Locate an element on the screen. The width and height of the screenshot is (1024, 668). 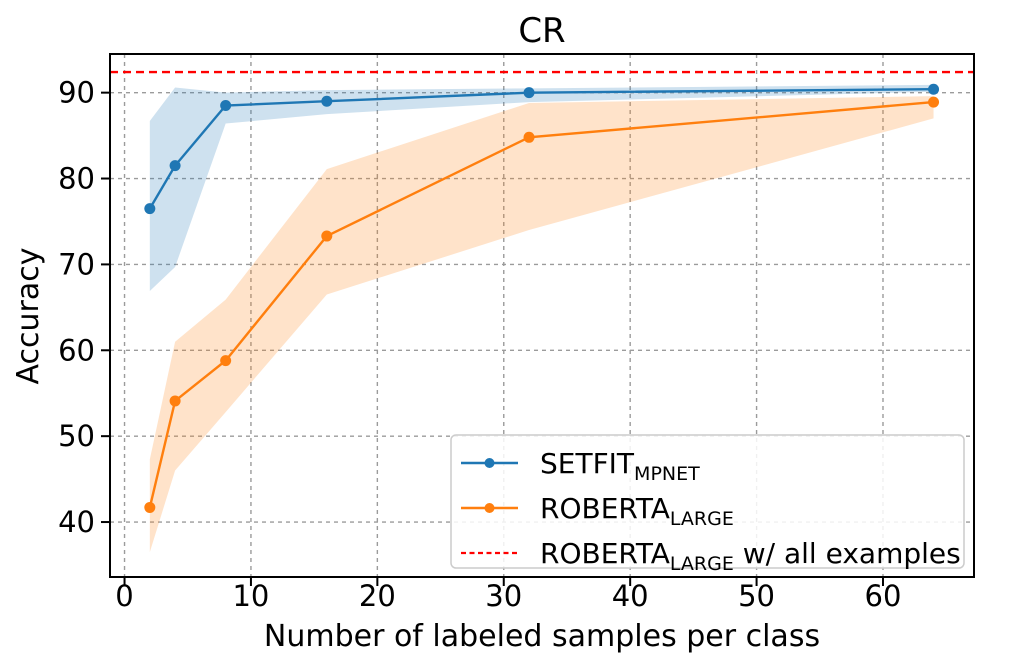
legend-marker-setfit-mpnet is located at coordinates (489, 463).